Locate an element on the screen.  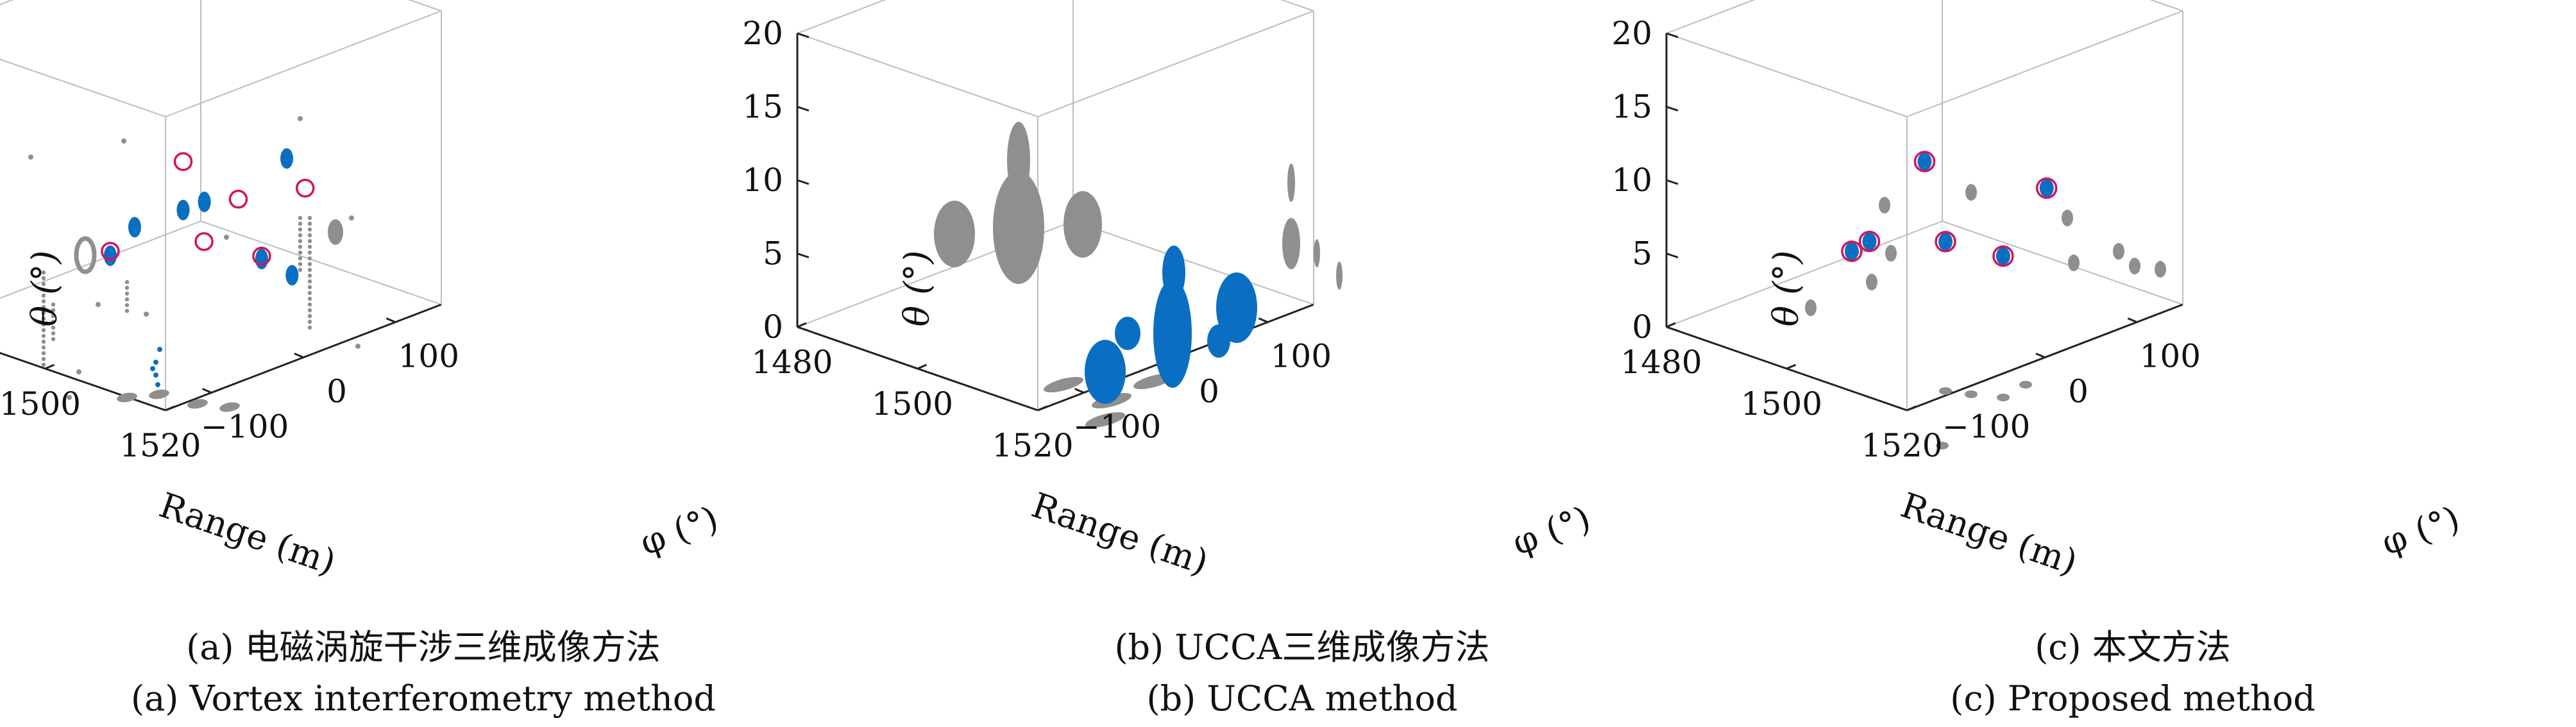
y-tick-label: 0 is located at coordinates (2078, 391).